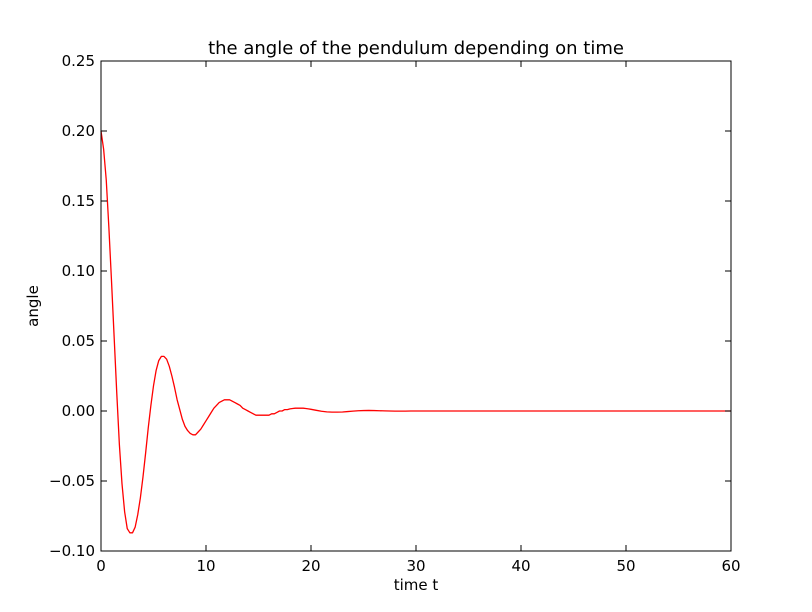 Image resolution: width=812 pixels, height=612 pixels. I want to click on y-tick-label: −0.05, so click(72, 481).